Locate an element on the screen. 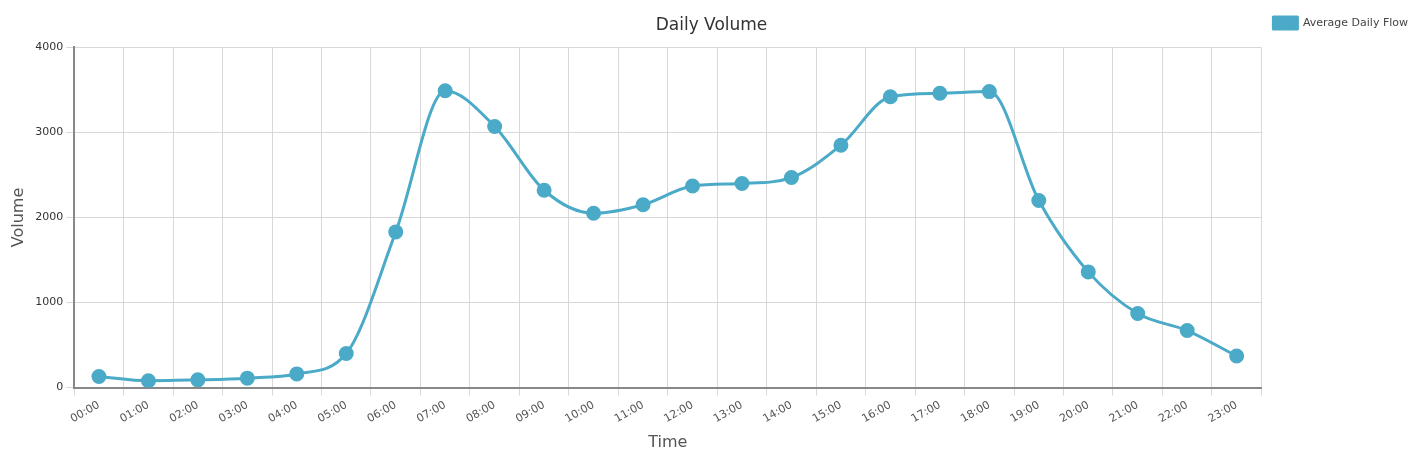 This screenshot has height=461, width=1423. y-tick-label: 4000 is located at coordinates (49, 47).